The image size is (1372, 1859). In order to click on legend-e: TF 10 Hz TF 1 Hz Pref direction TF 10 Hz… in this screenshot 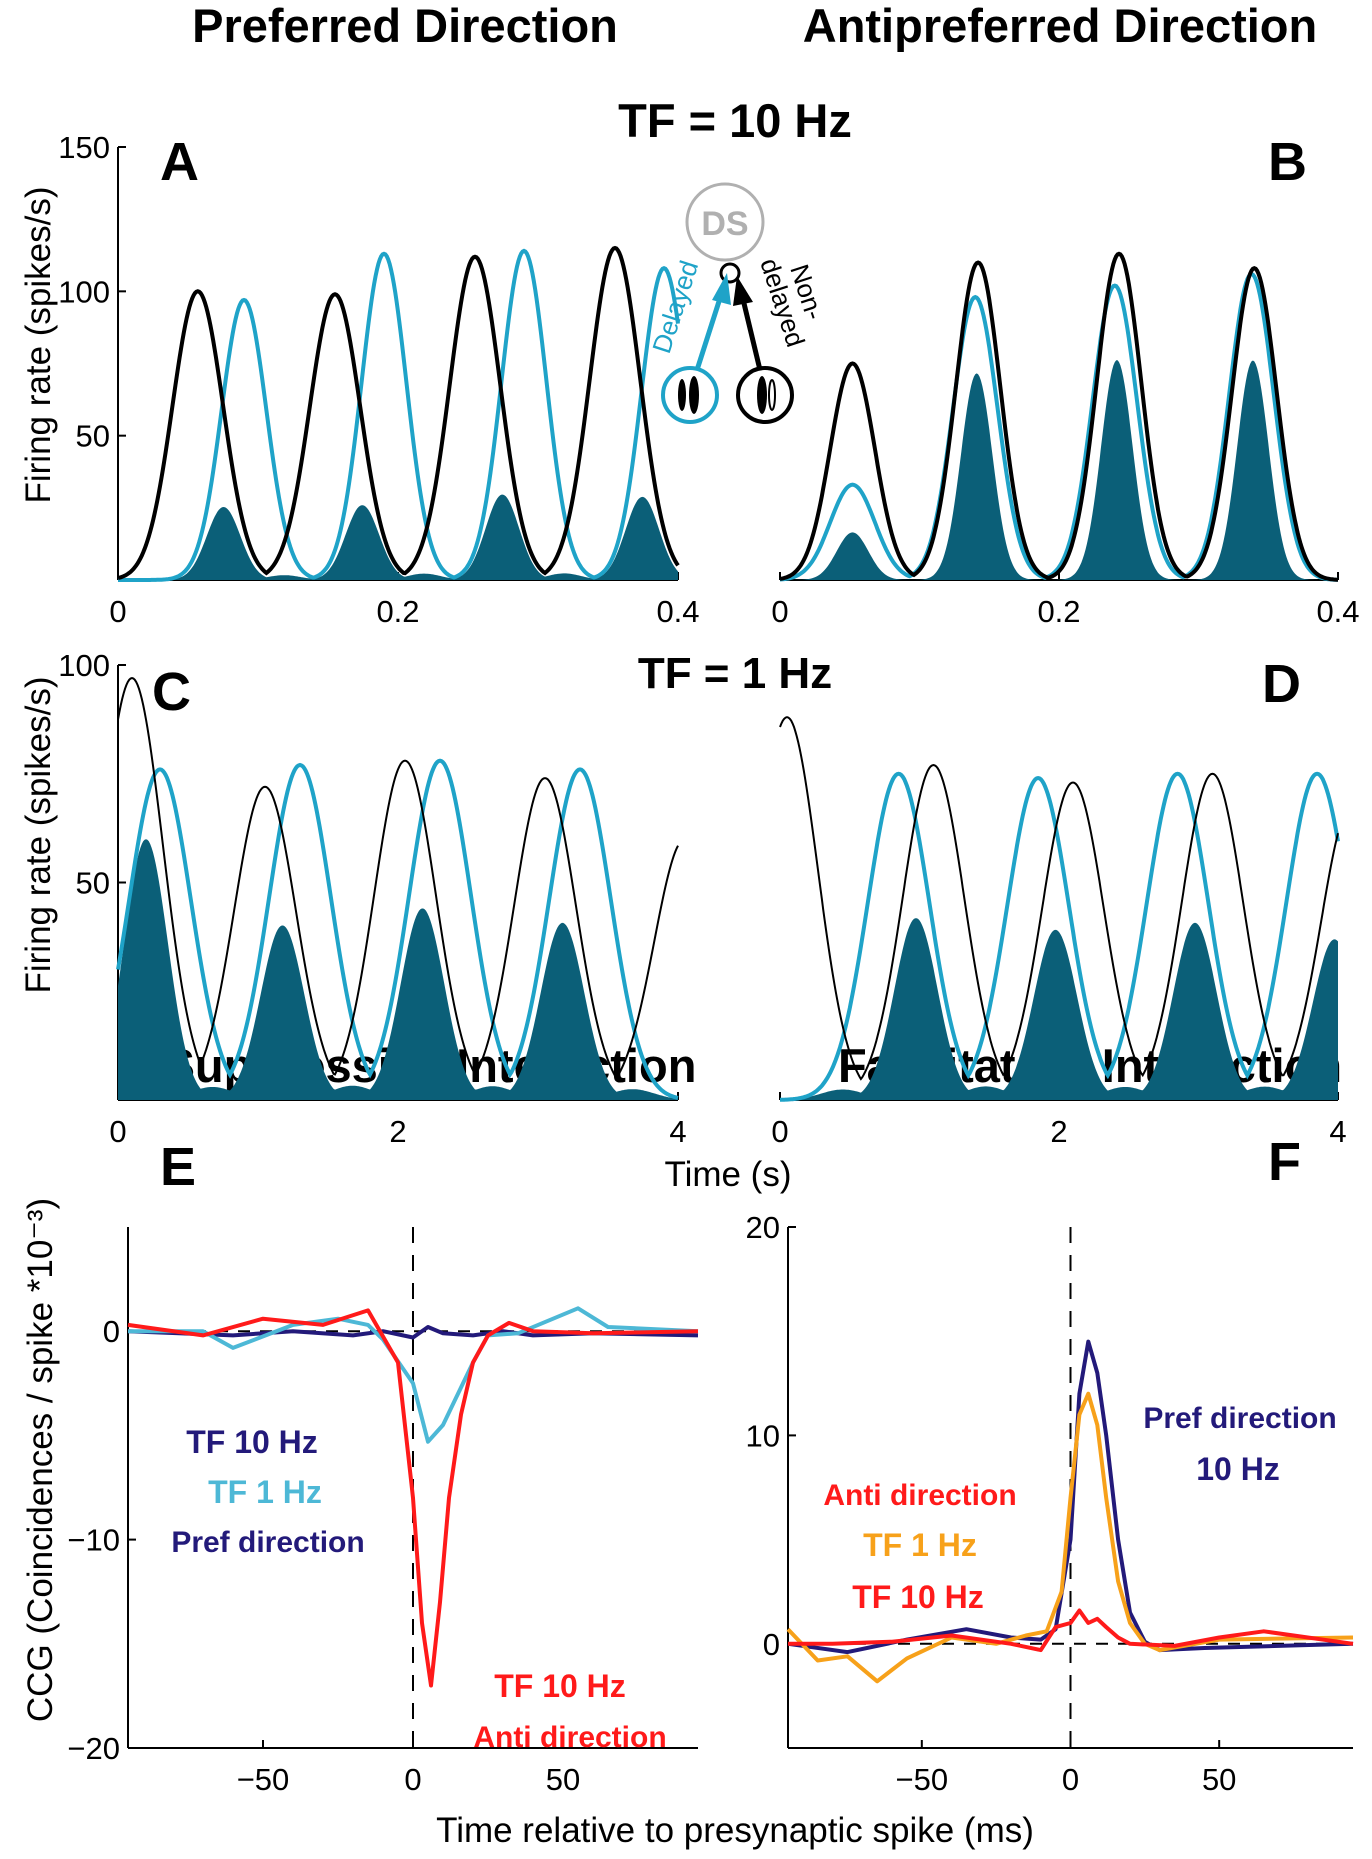, I will do `click(418, 1589)`.